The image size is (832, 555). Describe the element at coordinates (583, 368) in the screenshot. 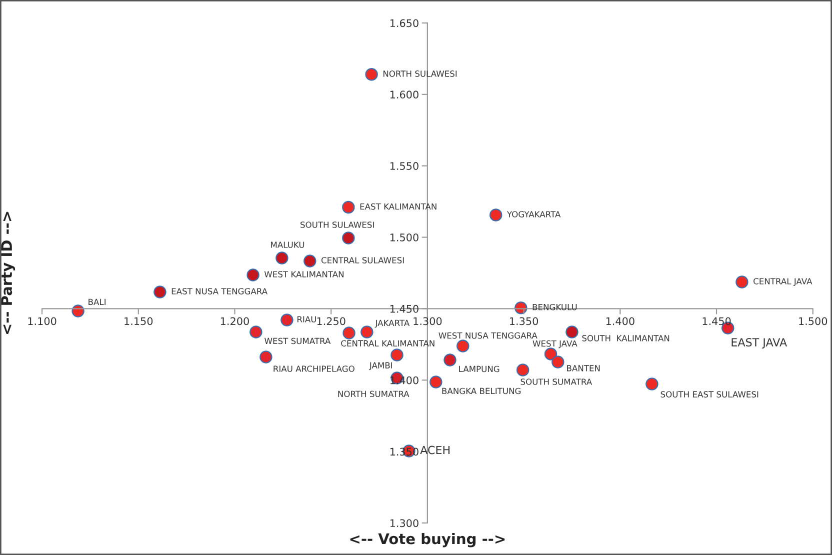

I see `annotation: BANTEN` at that location.